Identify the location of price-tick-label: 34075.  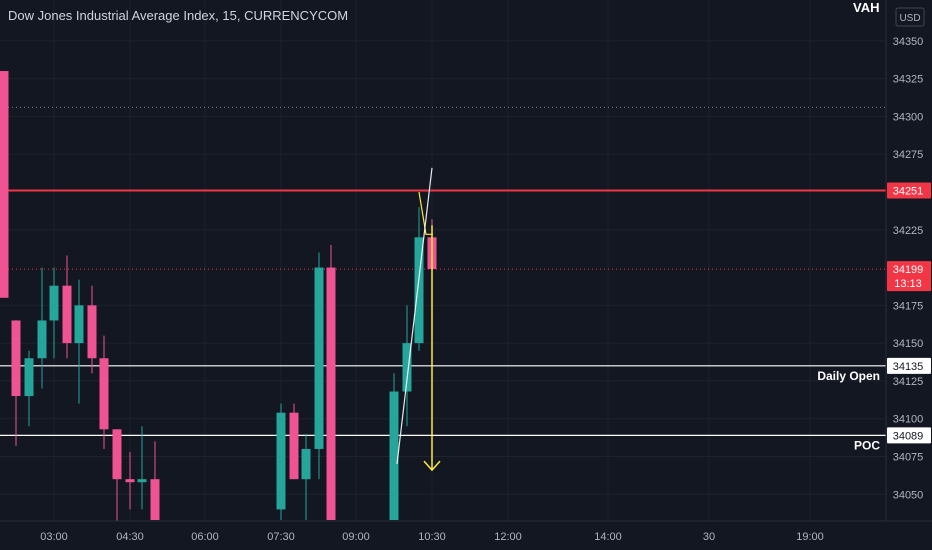
(908, 458).